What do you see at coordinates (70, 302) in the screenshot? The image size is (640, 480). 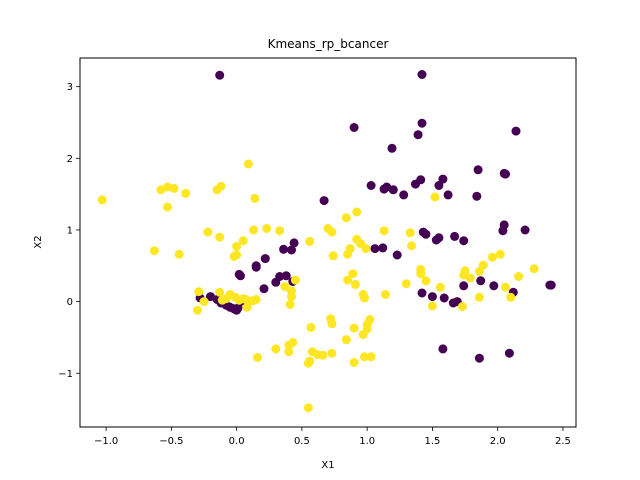 I see `y-tick-label: 0` at bounding box center [70, 302].